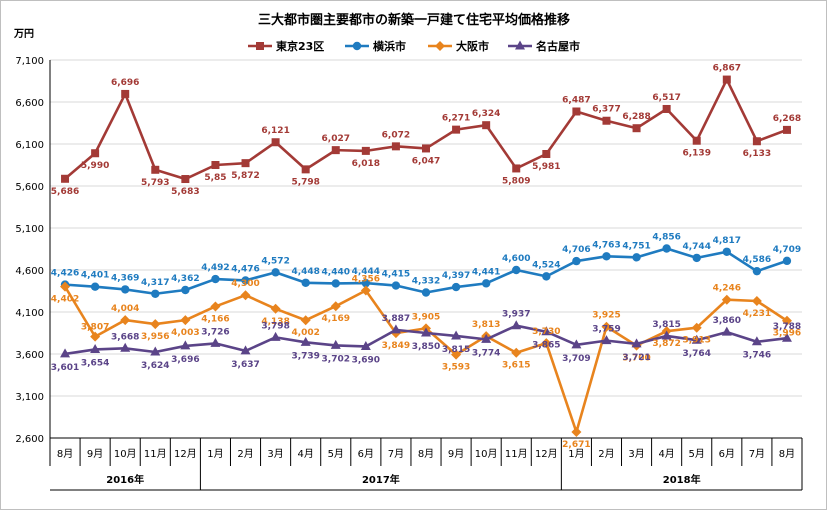 The width and height of the screenshot is (827, 510). I want to click on data-label: 4,415, so click(396, 275).